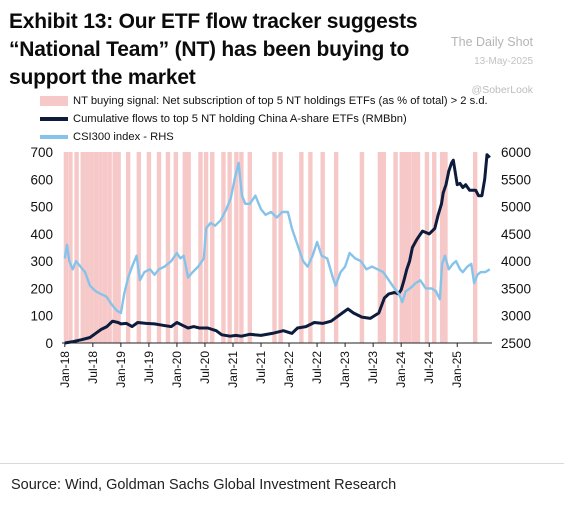 This screenshot has width=564, height=508. I want to click on x-tick-label: Jul-24, so click(429, 367).